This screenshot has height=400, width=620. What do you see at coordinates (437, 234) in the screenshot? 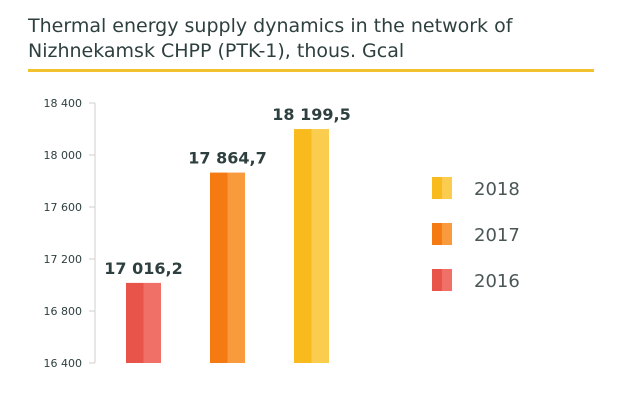
I see `legend-swatch-2017-left` at bounding box center [437, 234].